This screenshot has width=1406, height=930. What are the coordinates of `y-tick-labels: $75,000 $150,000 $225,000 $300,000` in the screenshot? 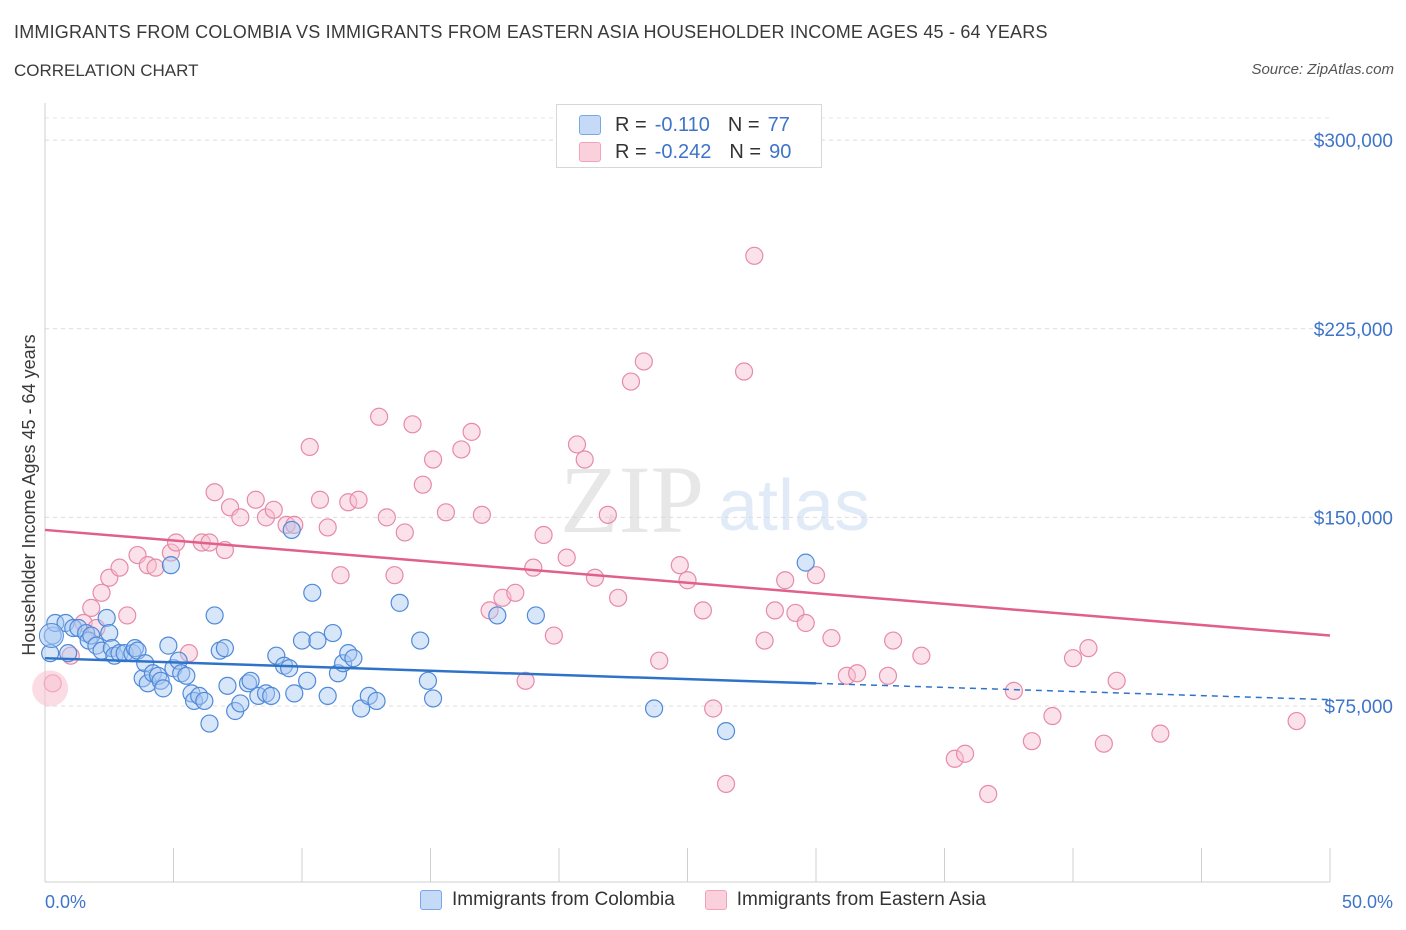 It's located at (1353, 424).